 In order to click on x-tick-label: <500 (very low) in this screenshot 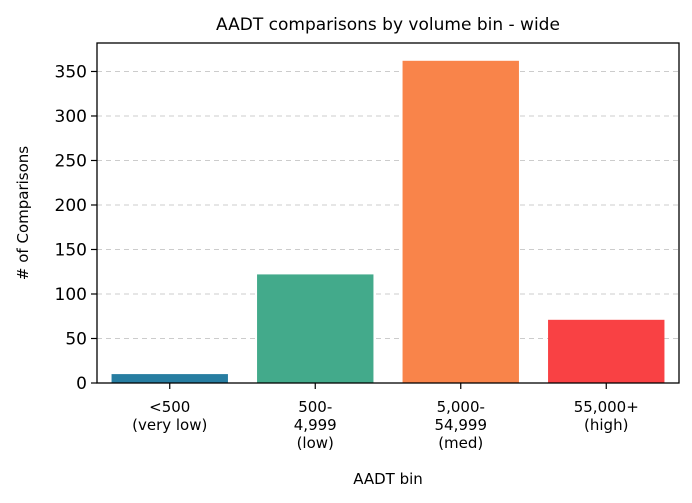, I will do `click(169, 416)`.